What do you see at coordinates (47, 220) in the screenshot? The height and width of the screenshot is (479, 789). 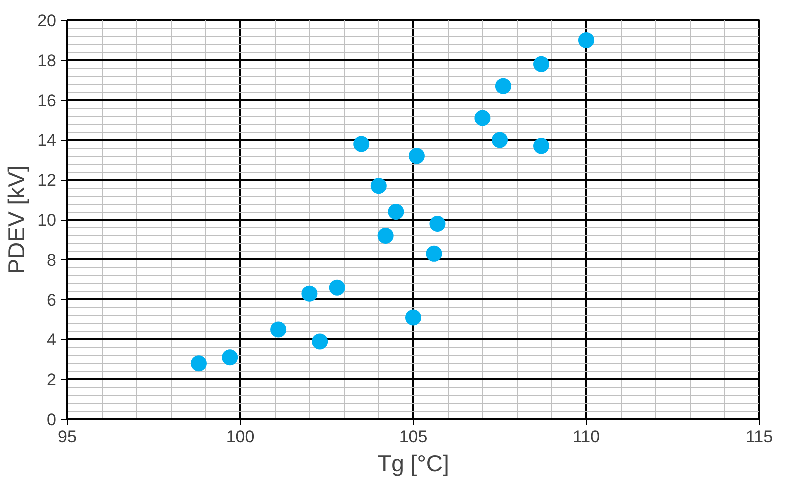 I see `y-tick-label: 10` at bounding box center [47, 220].